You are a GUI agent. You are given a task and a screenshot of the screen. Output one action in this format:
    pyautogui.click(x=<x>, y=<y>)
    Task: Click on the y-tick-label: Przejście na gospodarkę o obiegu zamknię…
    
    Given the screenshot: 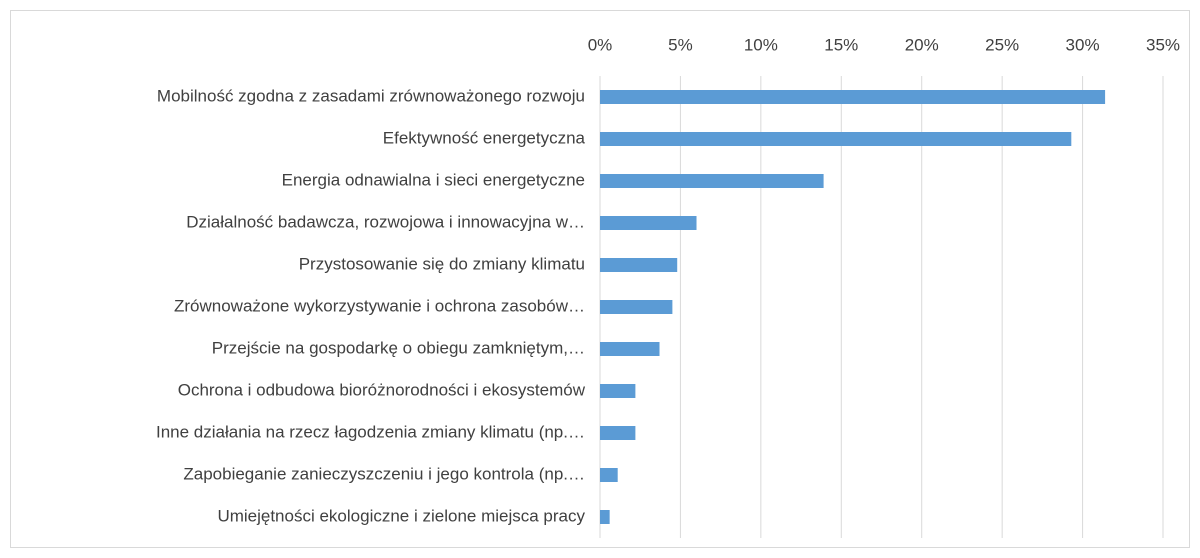 What is the action you would take?
    pyautogui.click(x=398, y=347)
    